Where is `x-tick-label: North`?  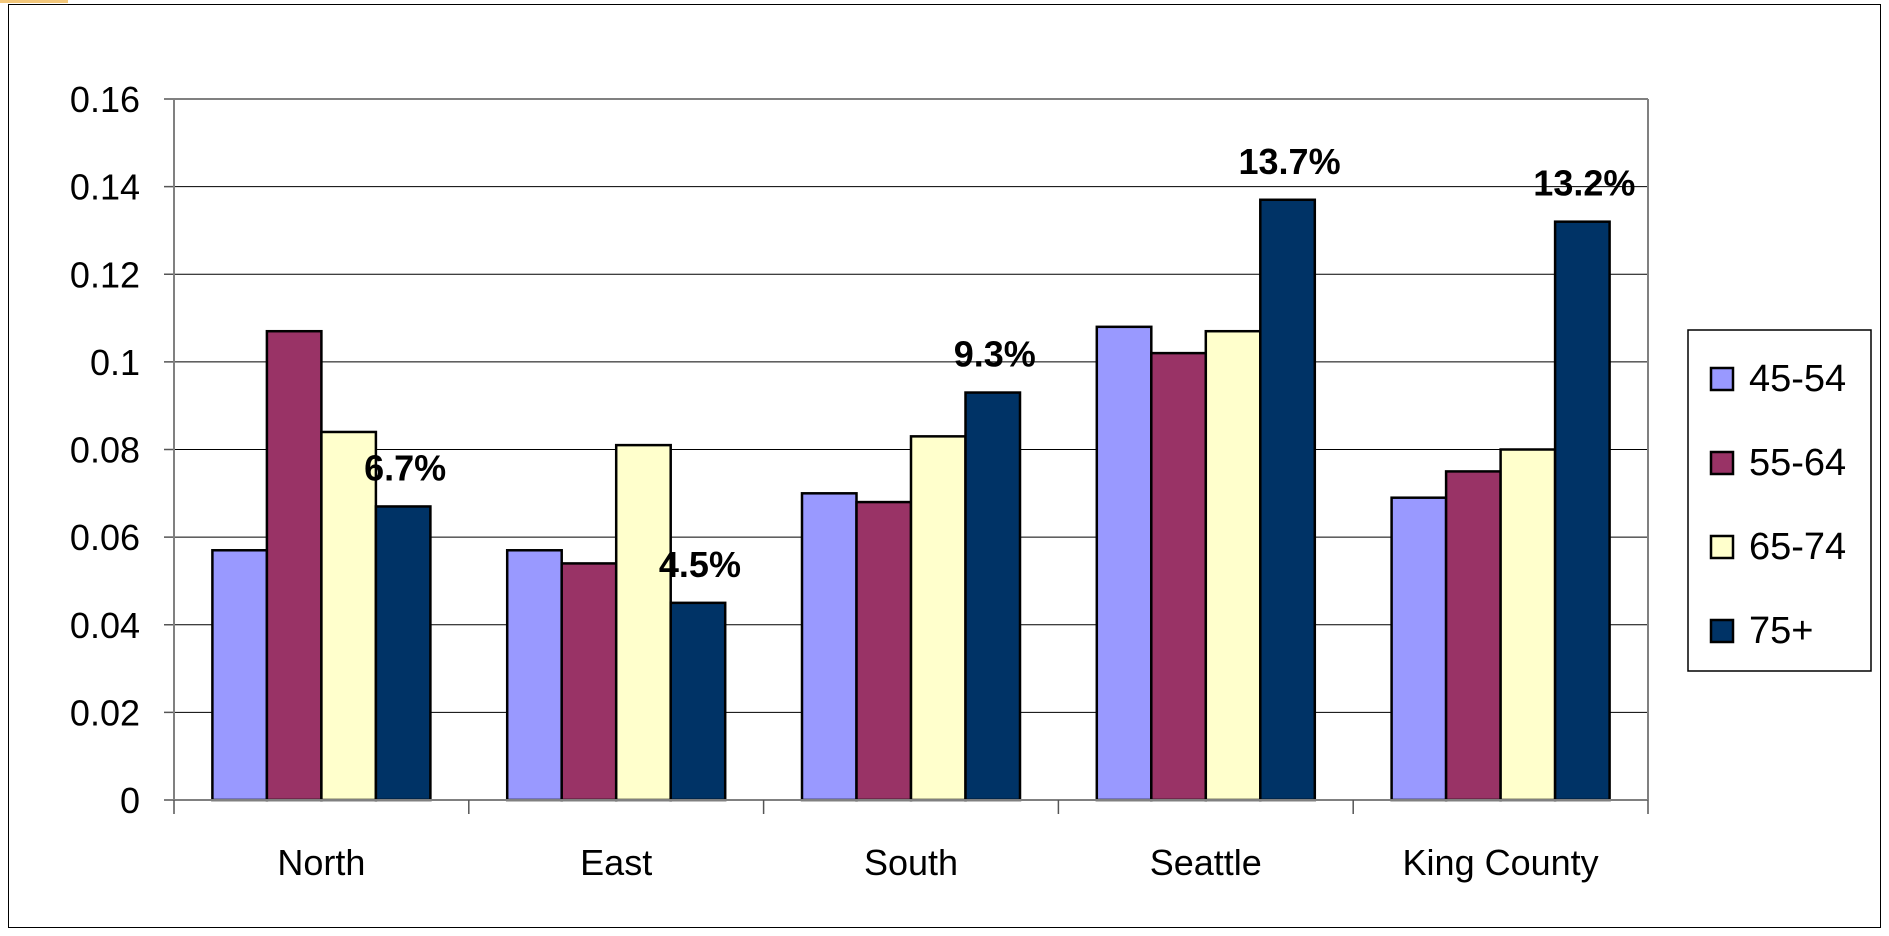 x-tick-label: North is located at coordinates (321, 862).